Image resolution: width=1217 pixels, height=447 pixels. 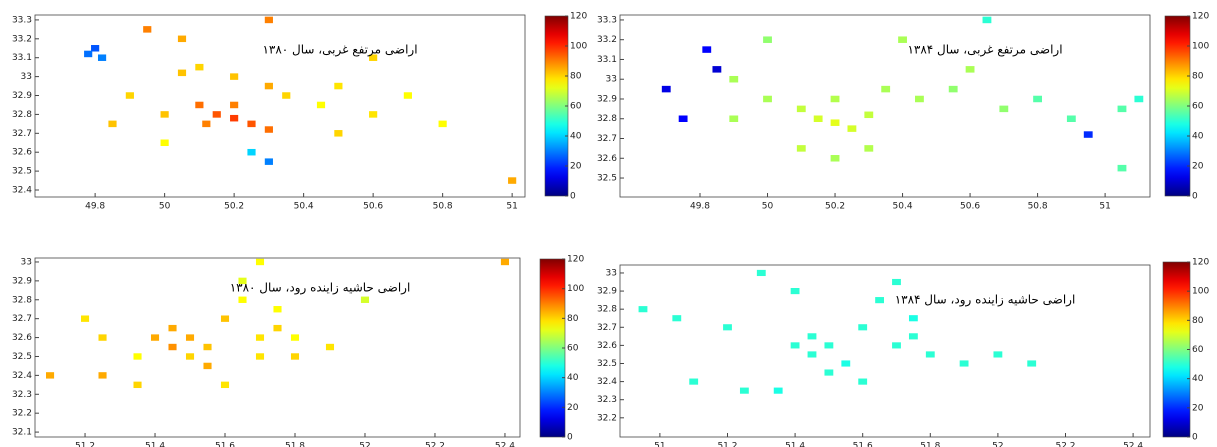 What do you see at coordinates (304, 207) in the screenshot?
I see `x-tick-label: 50.4` at bounding box center [304, 207].